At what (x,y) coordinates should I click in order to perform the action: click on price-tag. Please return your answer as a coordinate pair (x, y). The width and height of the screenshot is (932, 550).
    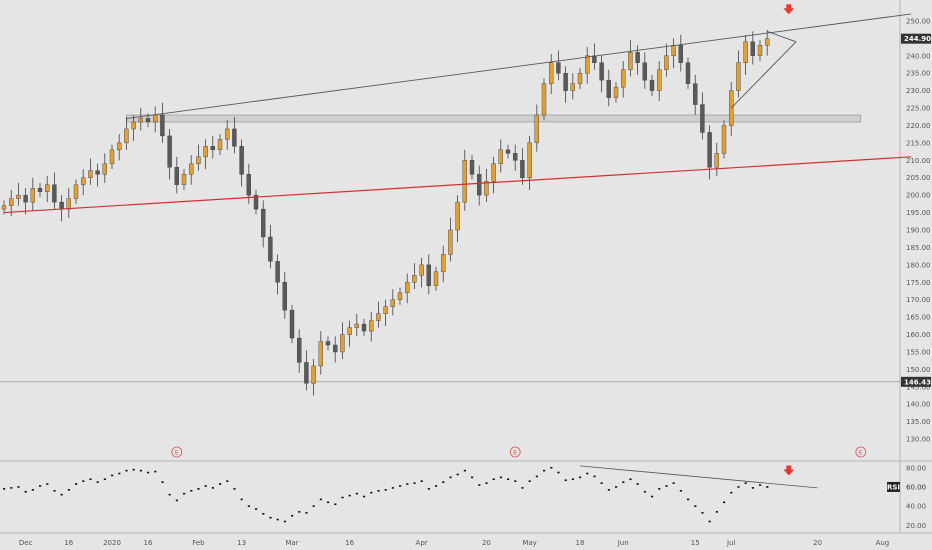
    Looking at the image, I should click on (916, 381).